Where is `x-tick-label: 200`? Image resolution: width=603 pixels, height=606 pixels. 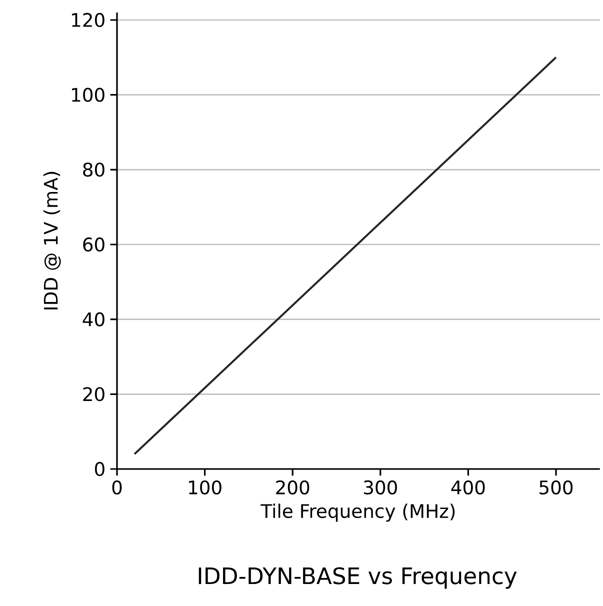
x-tick-label: 200 is located at coordinates (293, 487).